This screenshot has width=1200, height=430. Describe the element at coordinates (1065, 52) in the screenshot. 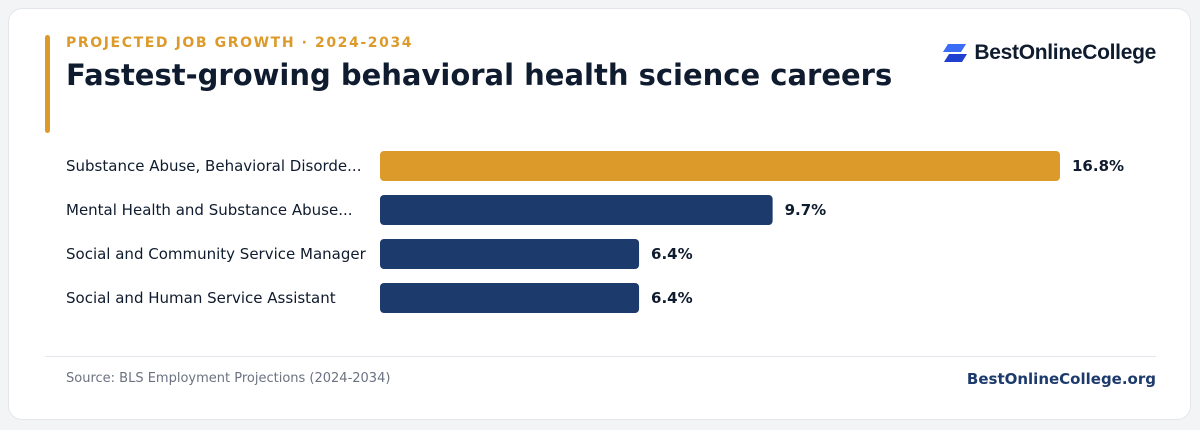

I see `brand-name: BestOnlineCollege` at that location.